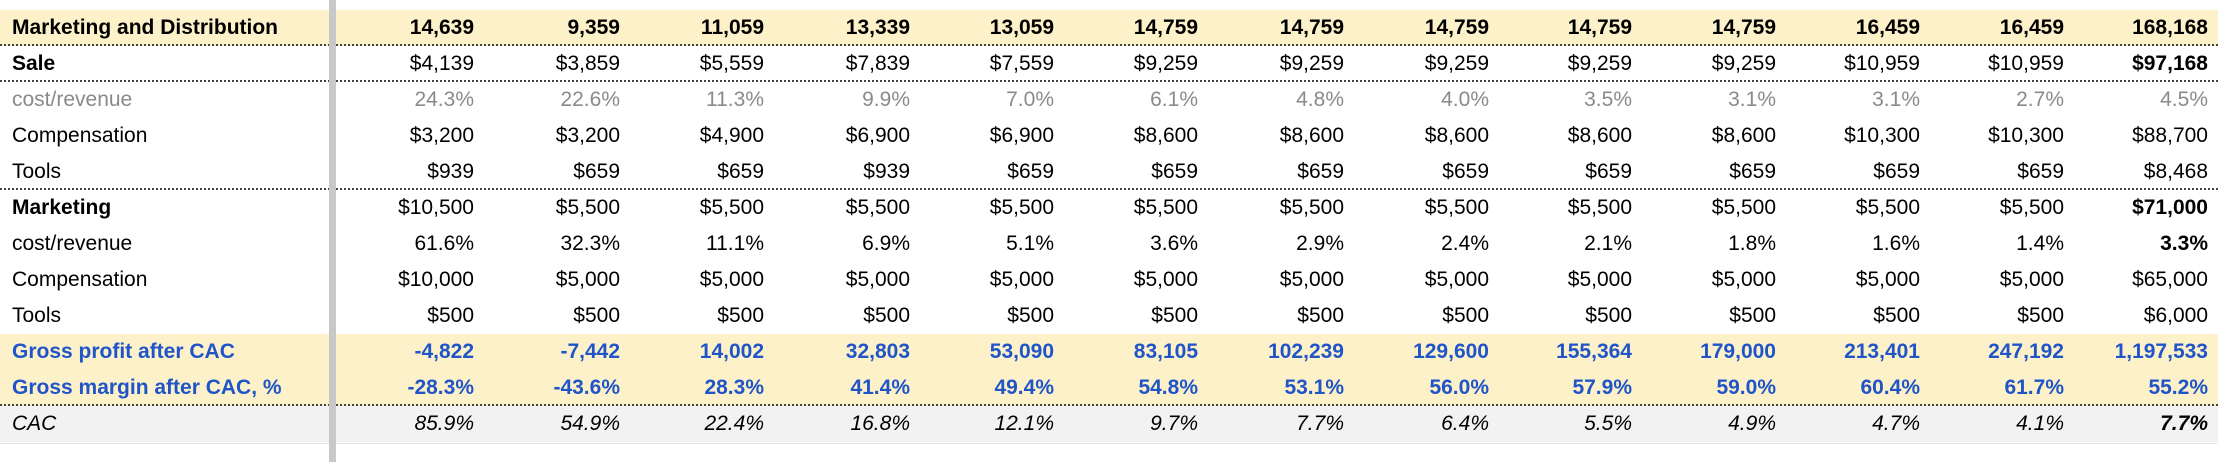 This screenshot has width=2218, height=462. I want to click on value-cell: 6.4%, so click(1465, 423).